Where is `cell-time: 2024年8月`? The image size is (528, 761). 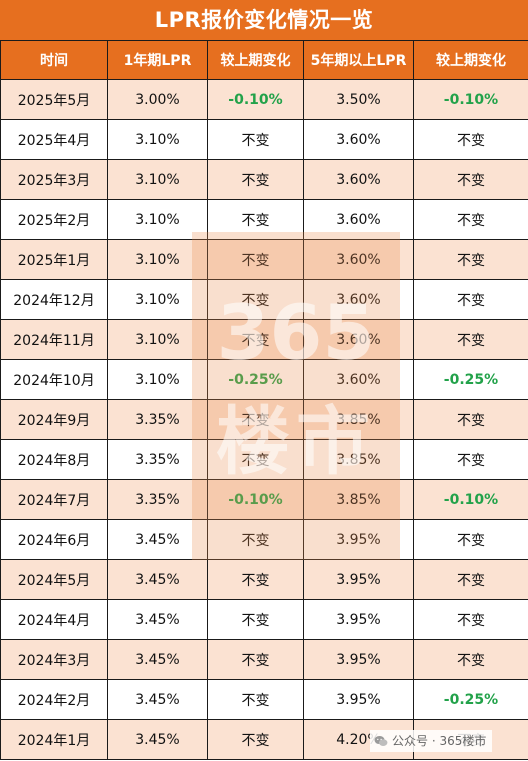
cell-time: 2024年8月 is located at coordinates (54, 459).